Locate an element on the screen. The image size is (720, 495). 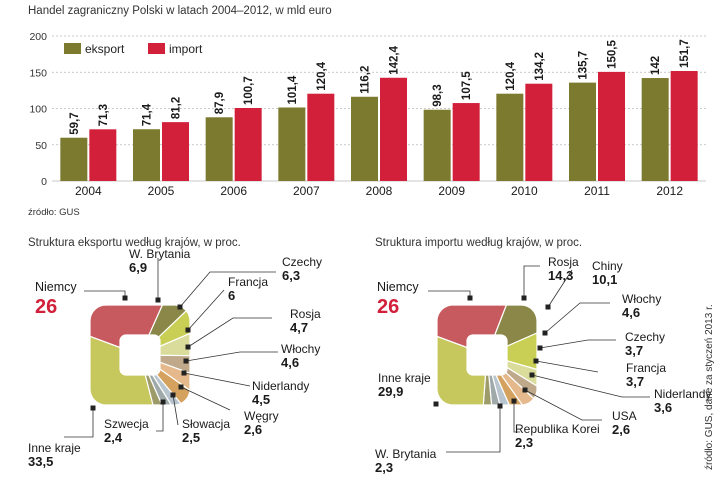
slice-value-label: 33,5 is located at coordinates (40, 461).